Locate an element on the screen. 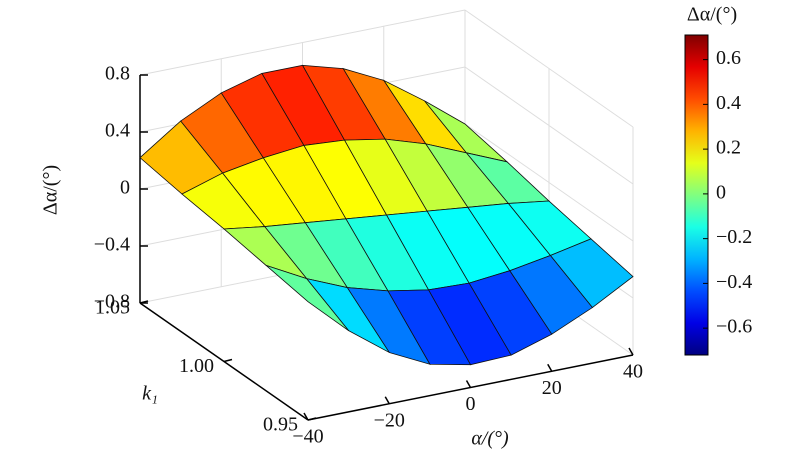 Image resolution: width=800 pixels, height=460 pixels. surface-cell is located at coordinates (307, 297).